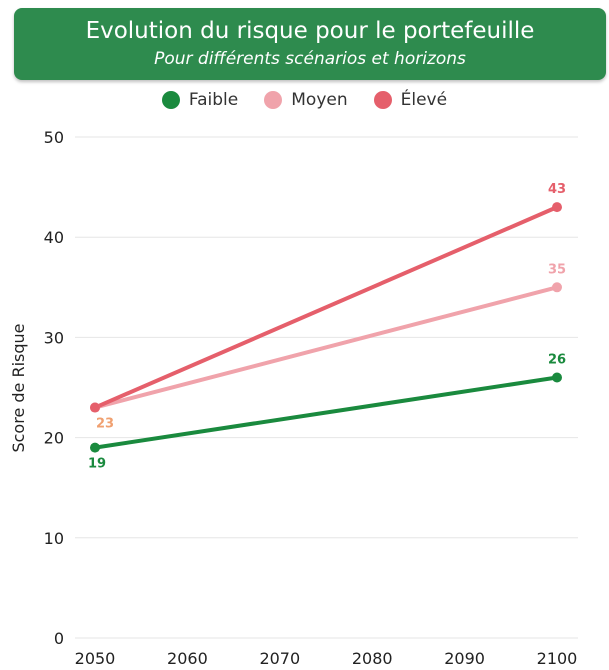 The width and height of the screenshot is (609, 670). What do you see at coordinates (273, 100) in the screenshot?
I see `legend-dot-moyen` at bounding box center [273, 100].